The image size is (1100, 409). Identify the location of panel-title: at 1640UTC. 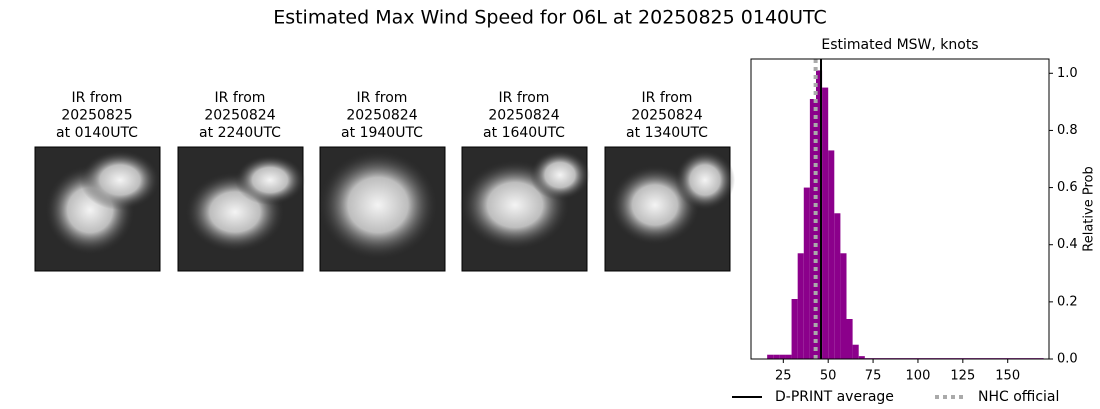
(524, 133).